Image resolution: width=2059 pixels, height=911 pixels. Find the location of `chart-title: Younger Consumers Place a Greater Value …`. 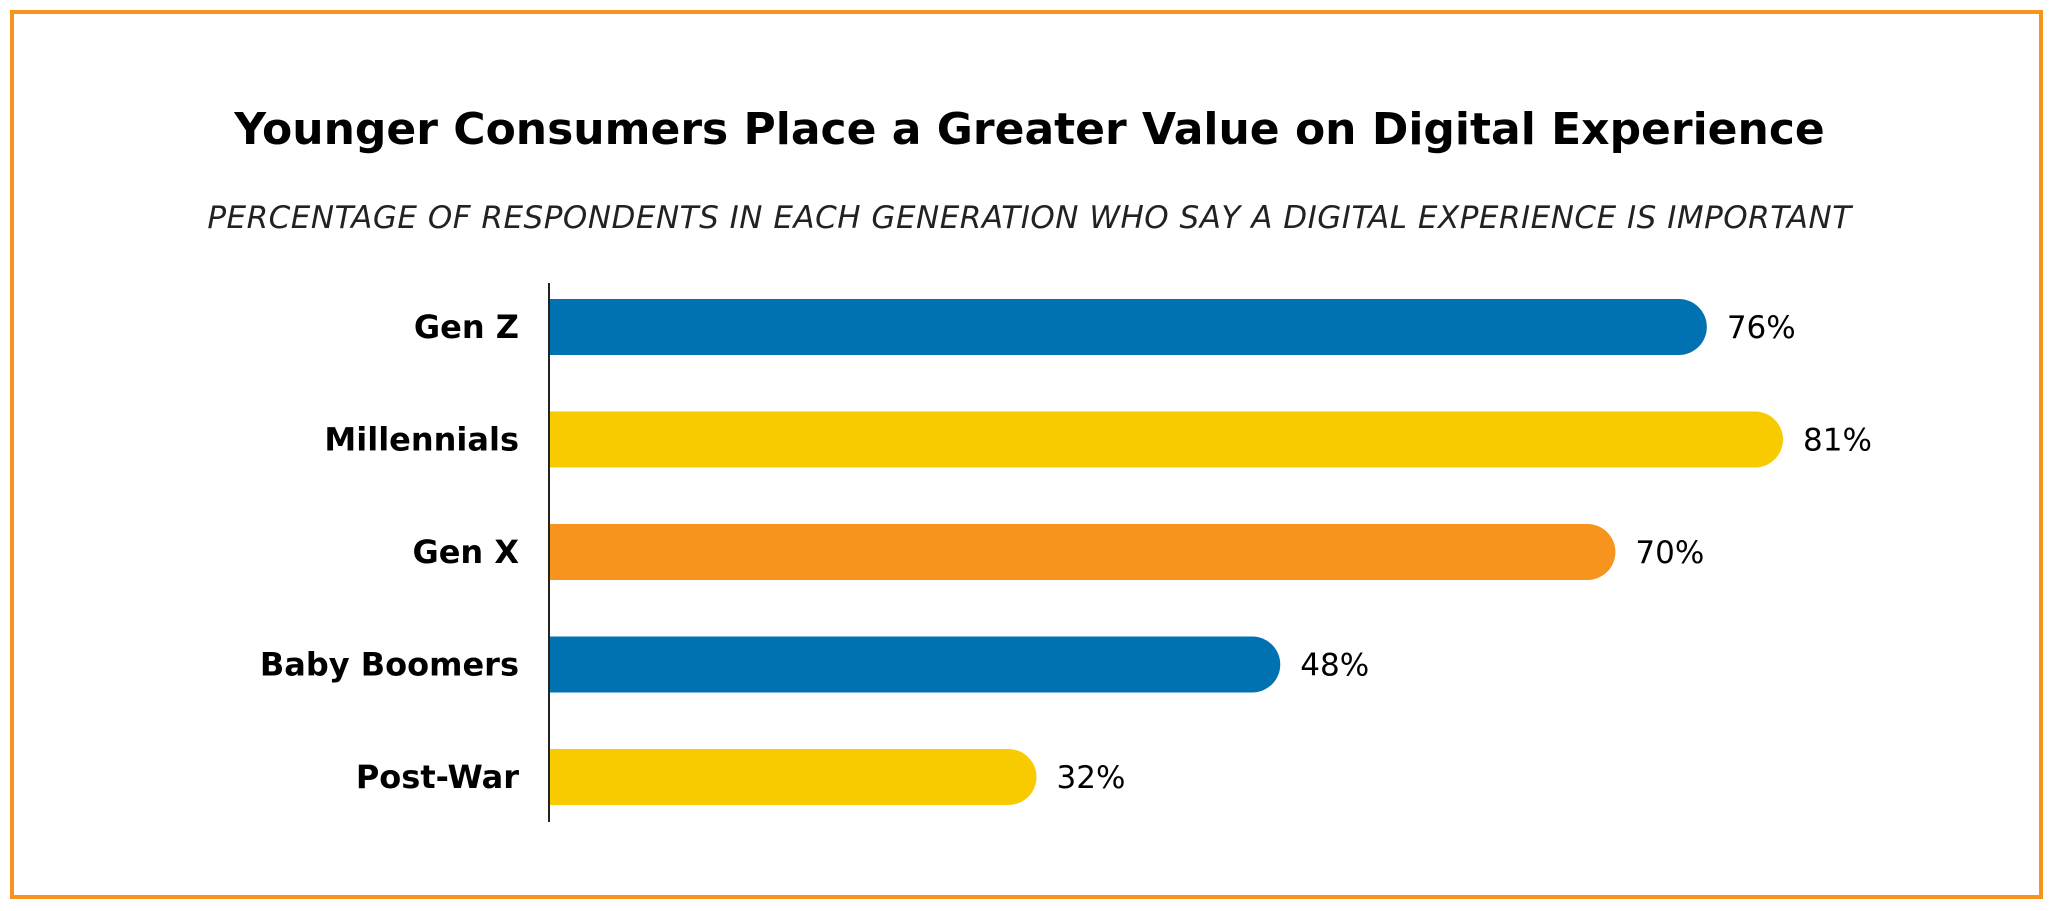

chart-title: Younger Consumers Place a Greater Value … is located at coordinates (1029, 129).